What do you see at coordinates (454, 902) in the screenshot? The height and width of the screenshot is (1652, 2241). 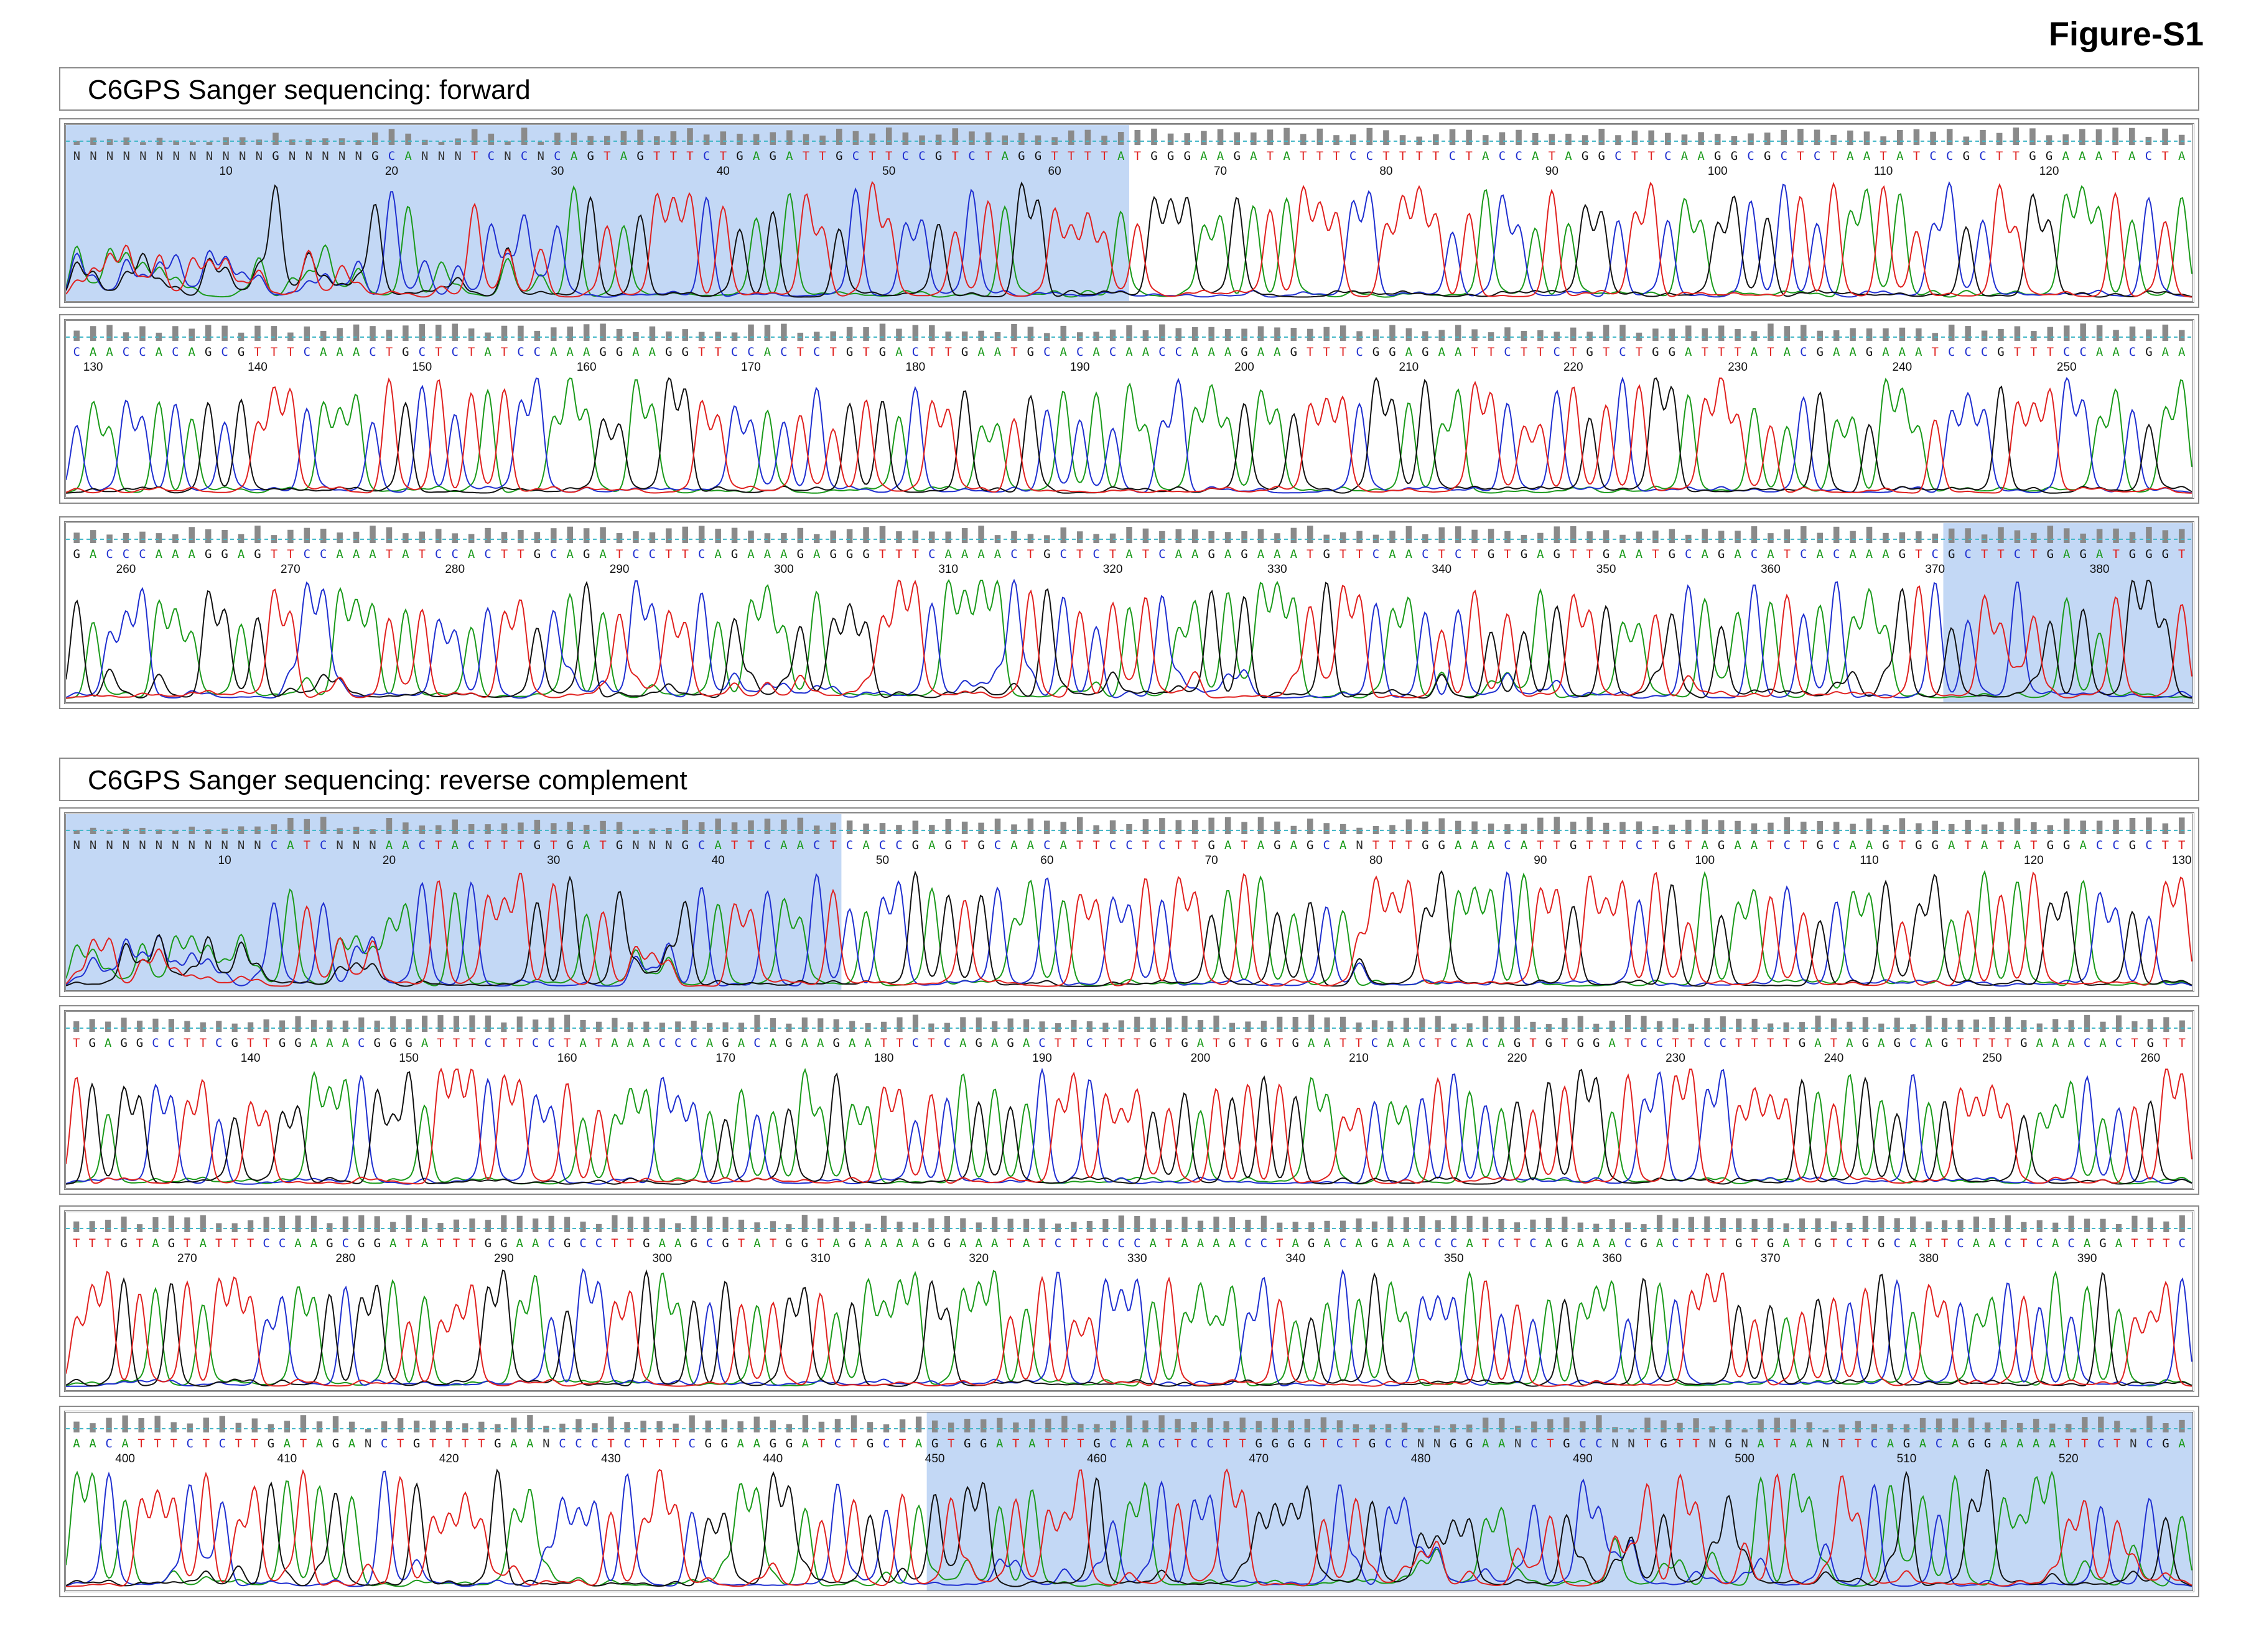 I see `trimmed-region-highlight` at bounding box center [454, 902].